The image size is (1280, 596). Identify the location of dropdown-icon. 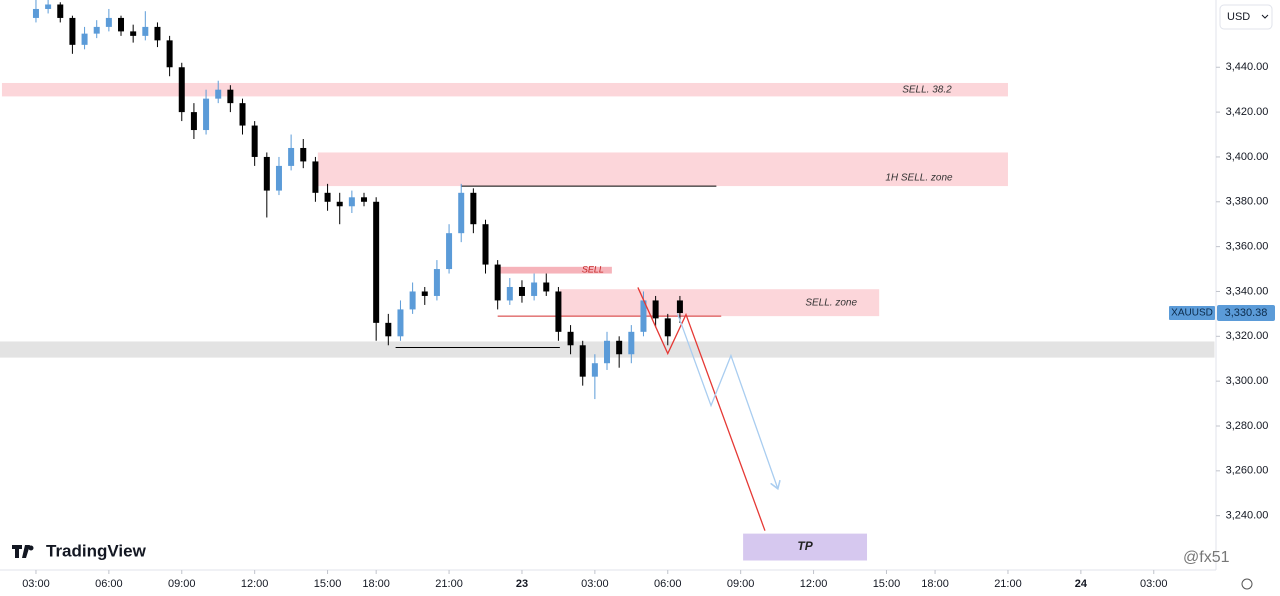
(1265, 16).